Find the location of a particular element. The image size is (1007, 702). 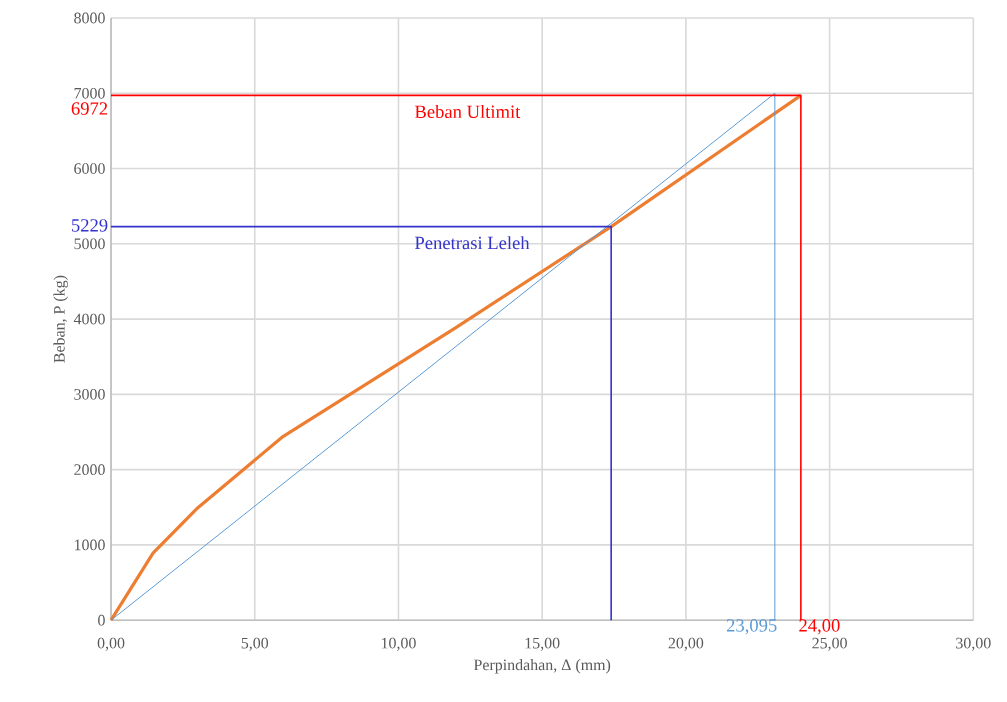

annotation: 24,00 is located at coordinates (819, 627).